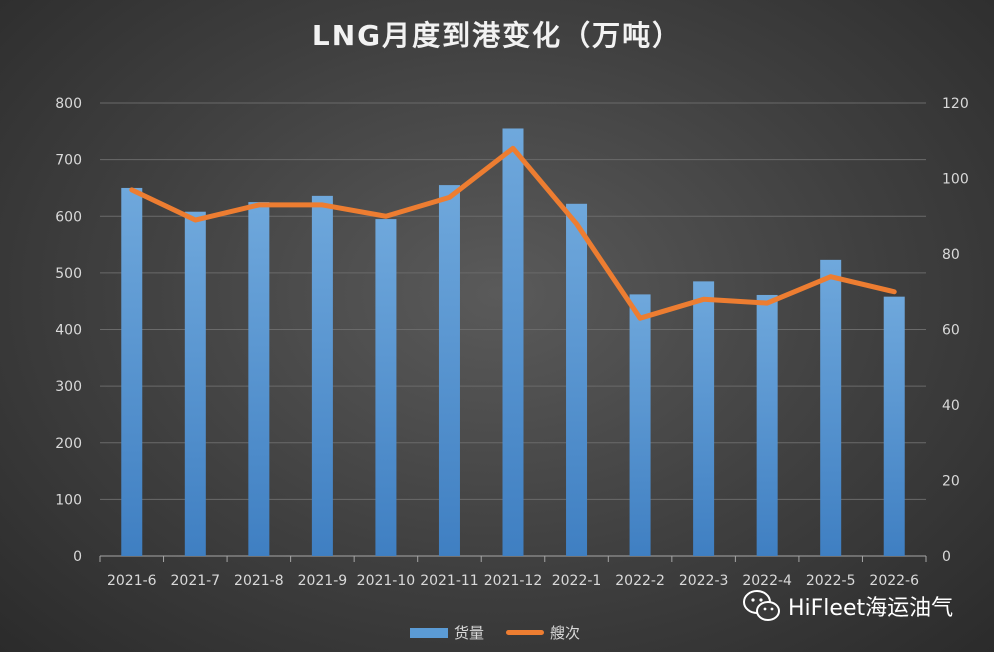  I want to click on y-left-tick-label: 500, so click(68, 274).